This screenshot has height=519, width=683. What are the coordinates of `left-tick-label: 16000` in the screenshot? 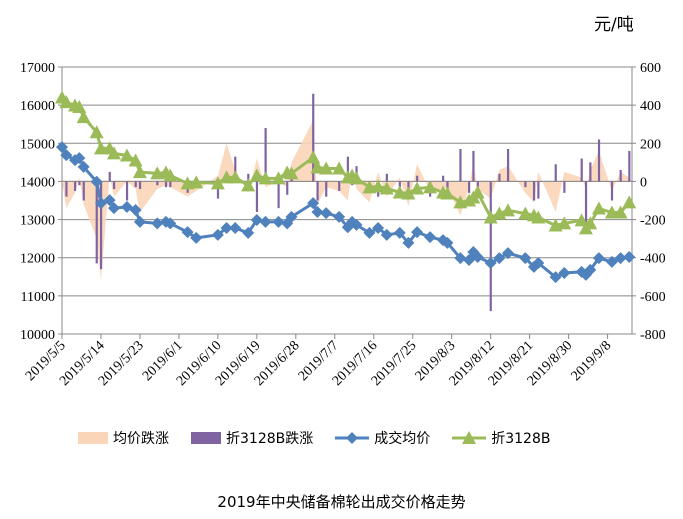 It's located at (37, 106).